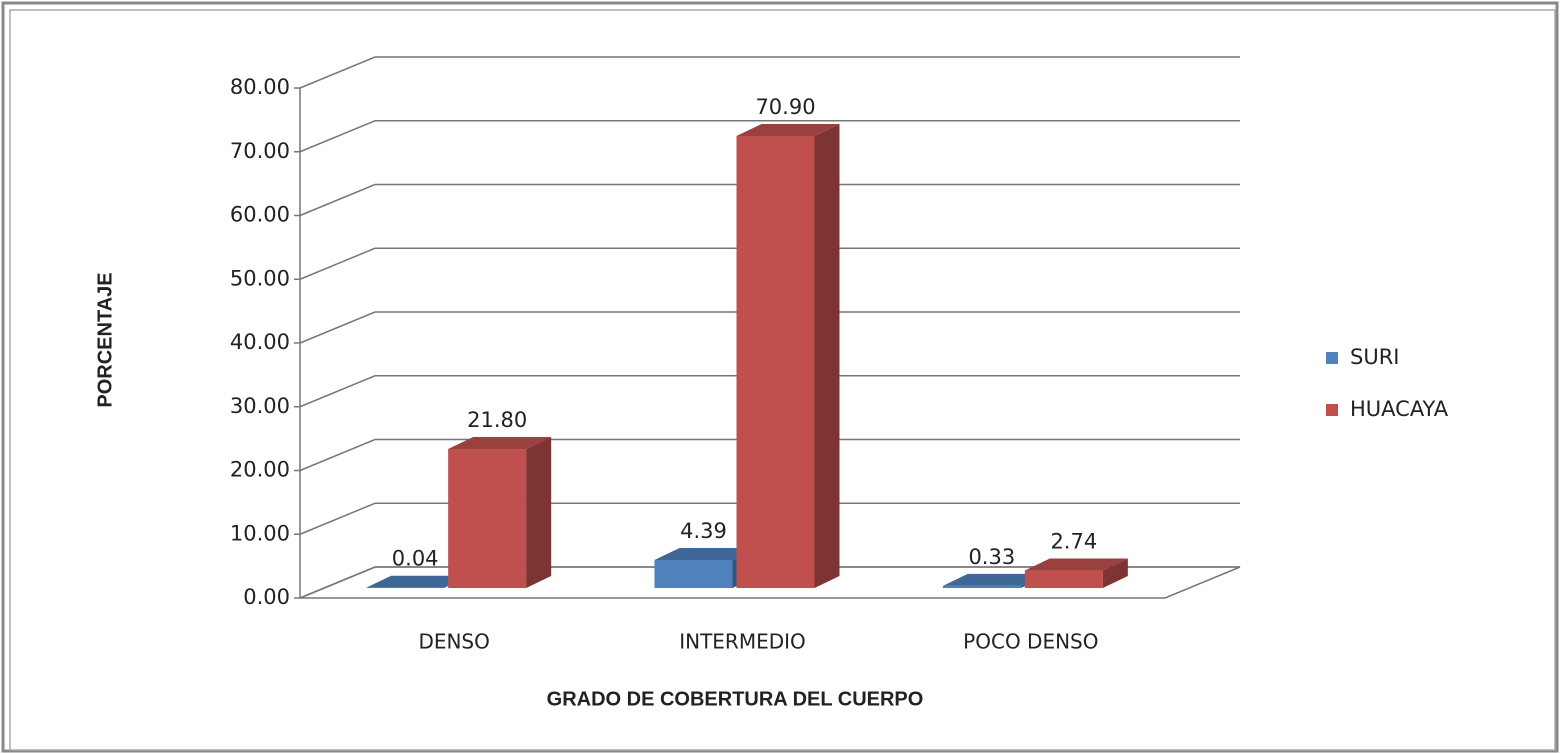 Image resolution: width=1560 pixels, height=754 pixels. What do you see at coordinates (1073, 542) in the screenshot?
I see `value-label: 2.74` at bounding box center [1073, 542].